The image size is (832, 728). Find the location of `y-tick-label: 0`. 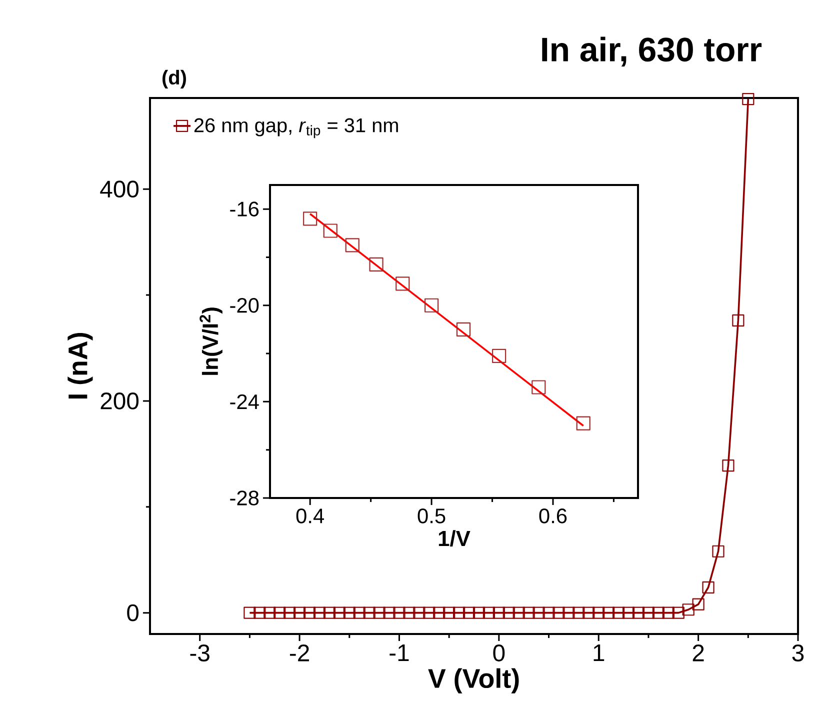

y-tick-label: 0 is located at coordinates (133, 613).